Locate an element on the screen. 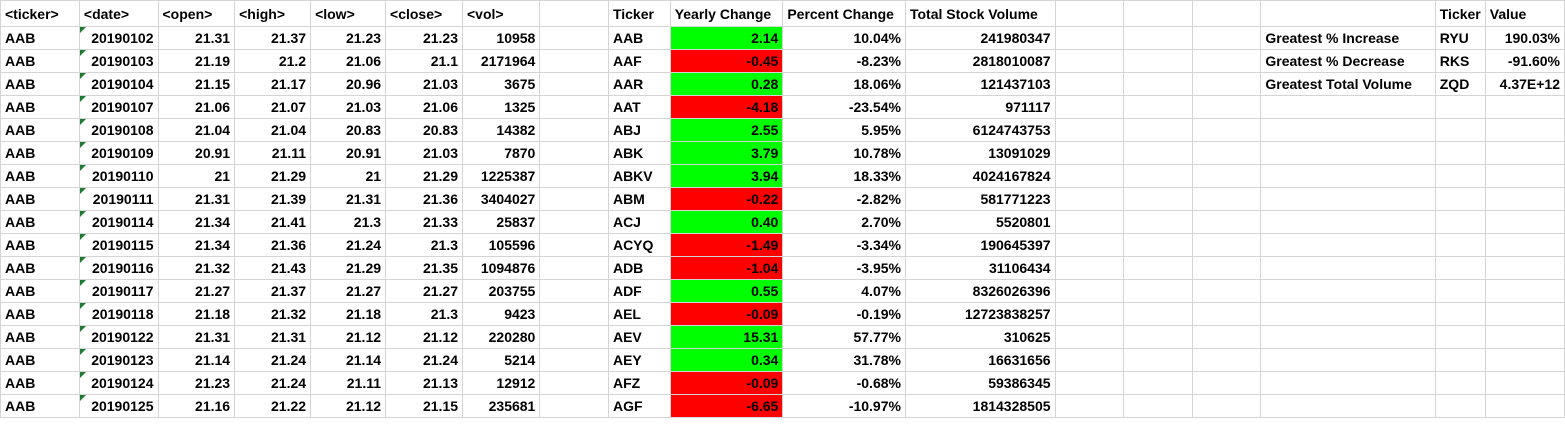 Image resolution: width=1565 pixels, height=431 pixels. percent-change-cell: 18.33% is located at coordinates (844, 176).